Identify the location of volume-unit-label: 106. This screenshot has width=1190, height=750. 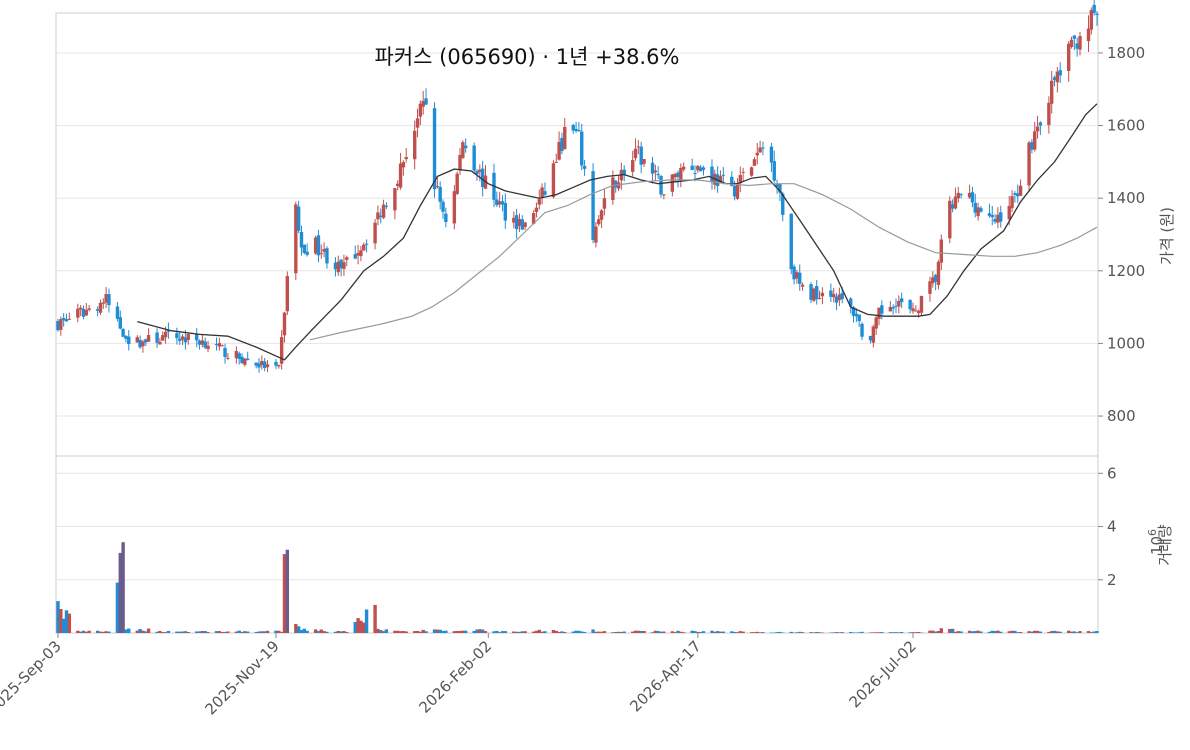
(1156, 542).